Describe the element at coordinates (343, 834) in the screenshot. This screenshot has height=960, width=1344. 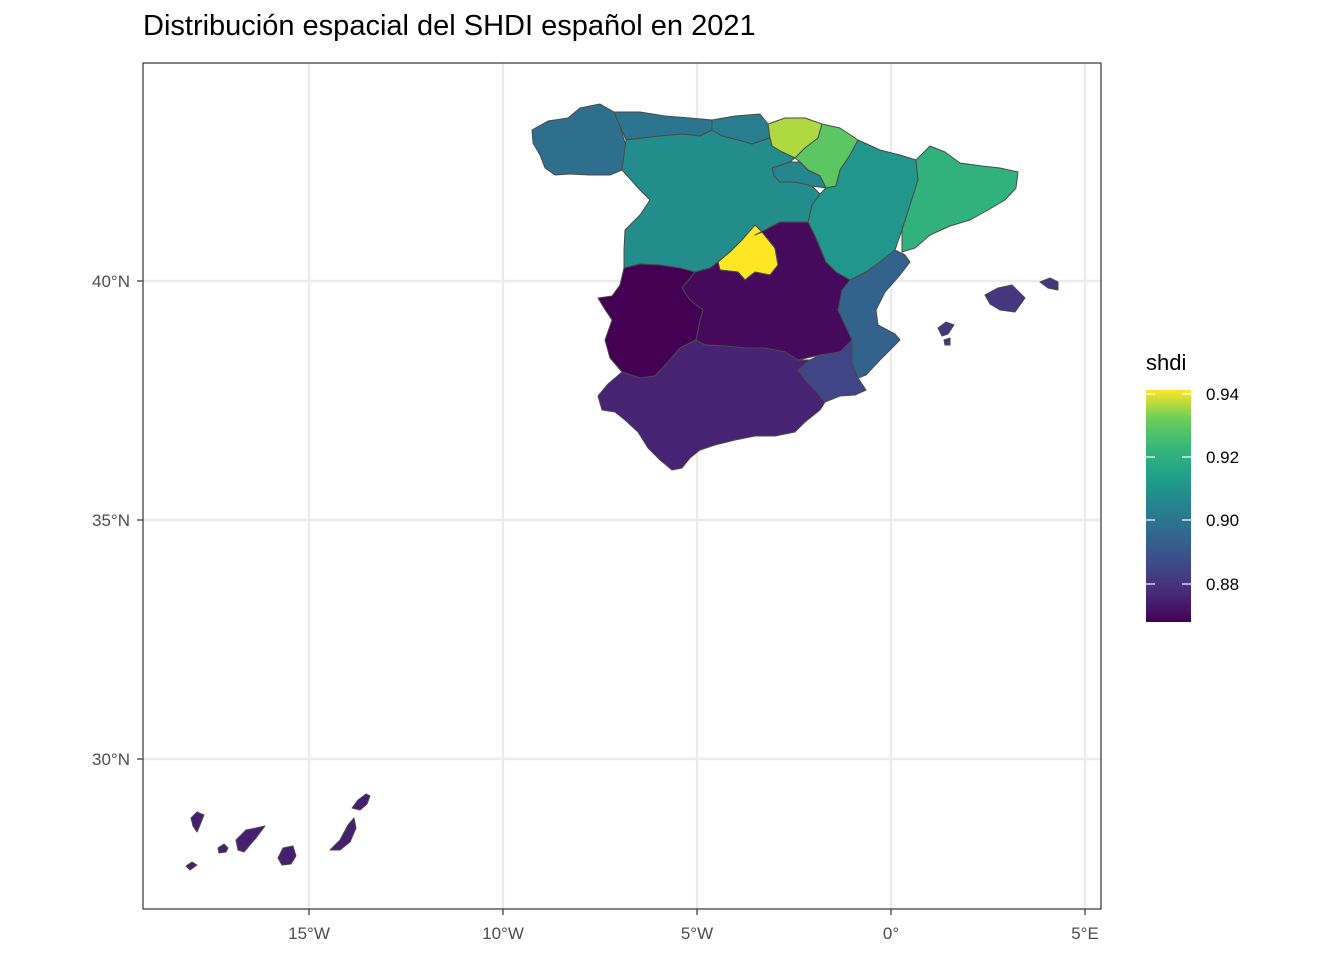
I see `region-fuerteventura` at that location.